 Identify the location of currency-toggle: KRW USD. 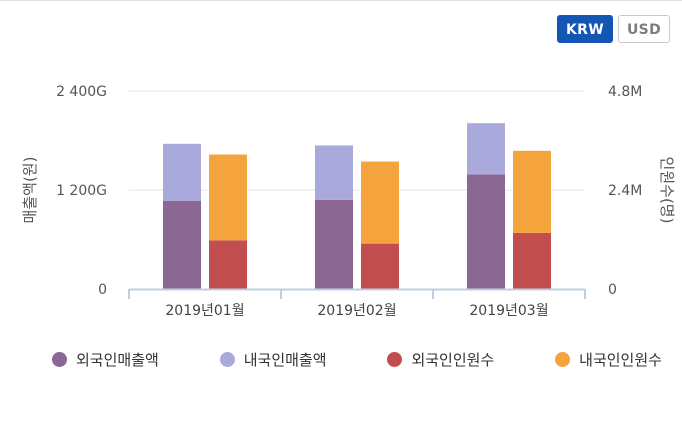
(613, 29).